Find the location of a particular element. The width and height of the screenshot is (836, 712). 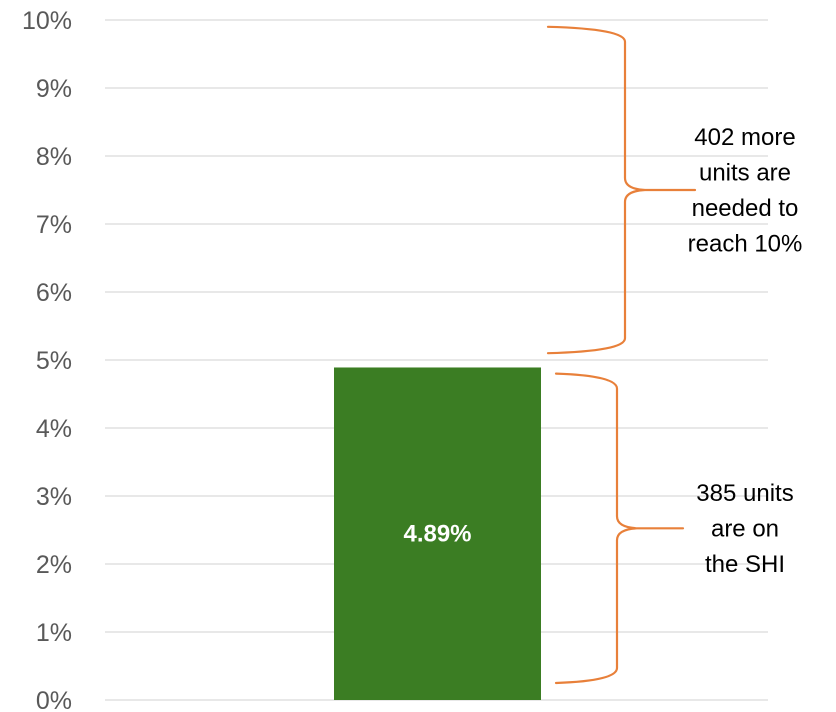

y-tick-label: 9% is located at coordinates (54, 89).